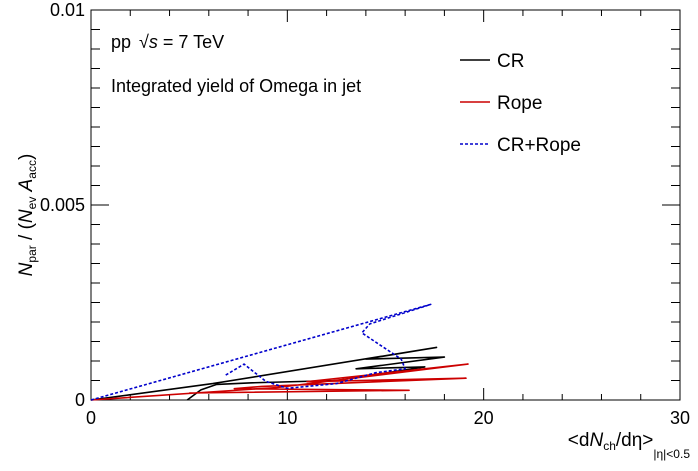  Describe the element at coordinates (167, 42) in the screenshot. I see `energy-label: pp √s = 7 TeV` at that location.